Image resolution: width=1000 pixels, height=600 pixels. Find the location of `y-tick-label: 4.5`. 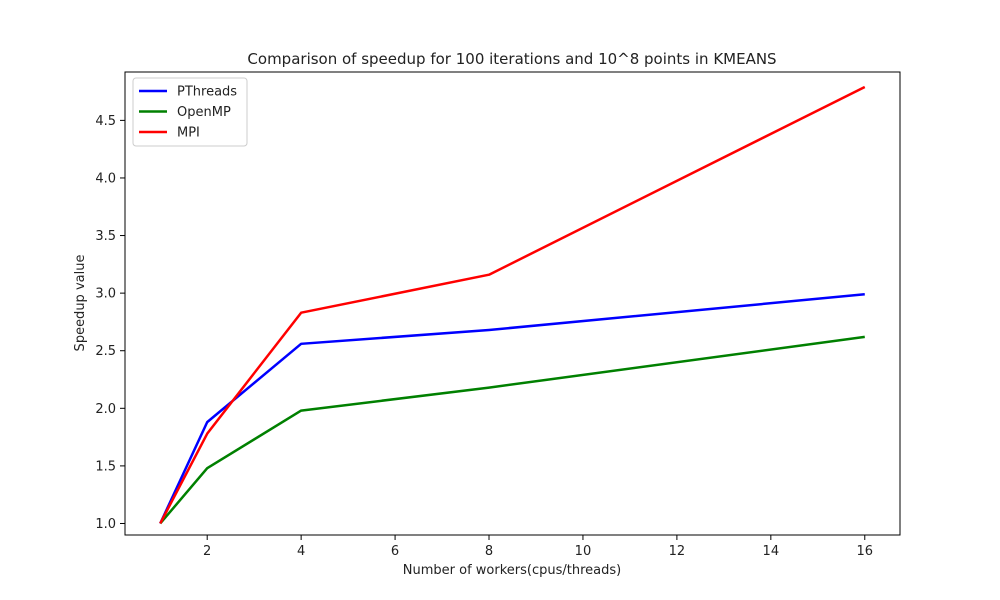

y-tick-label: 4.5 is located at coordinates (105, 121).